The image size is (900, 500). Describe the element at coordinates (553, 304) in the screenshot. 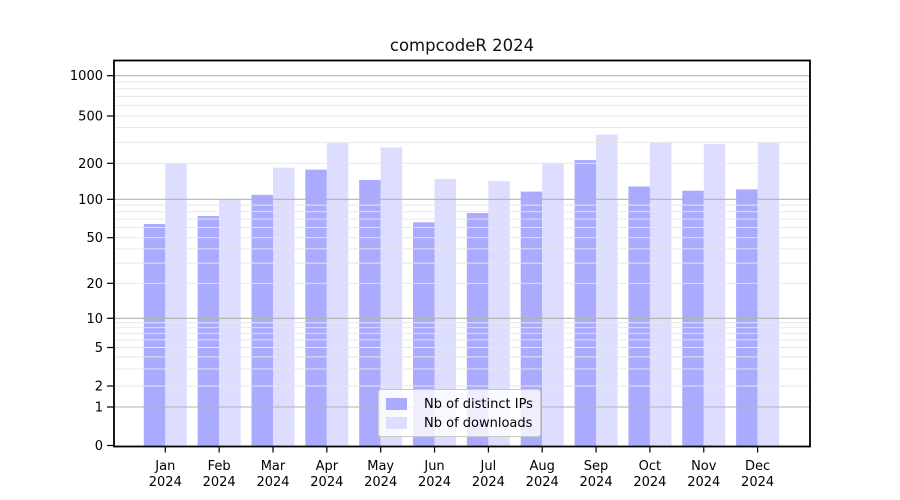

I see `bar-downloads-aug` at that location.